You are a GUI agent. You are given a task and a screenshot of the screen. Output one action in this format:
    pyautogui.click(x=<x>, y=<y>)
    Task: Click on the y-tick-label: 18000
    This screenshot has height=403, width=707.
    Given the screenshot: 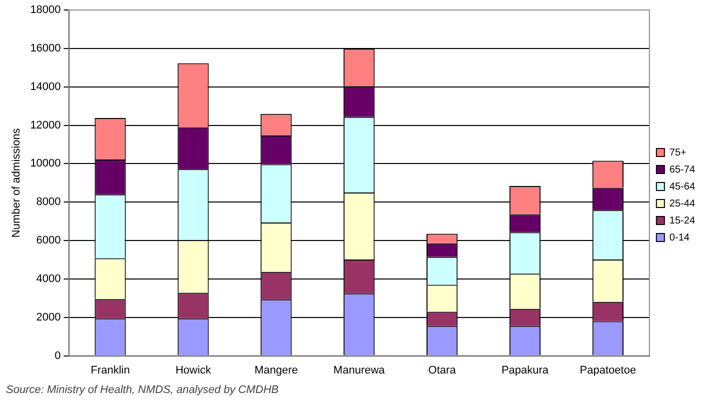 What is the action you would take?
    pyautogui.click(x=45, y=10)
    